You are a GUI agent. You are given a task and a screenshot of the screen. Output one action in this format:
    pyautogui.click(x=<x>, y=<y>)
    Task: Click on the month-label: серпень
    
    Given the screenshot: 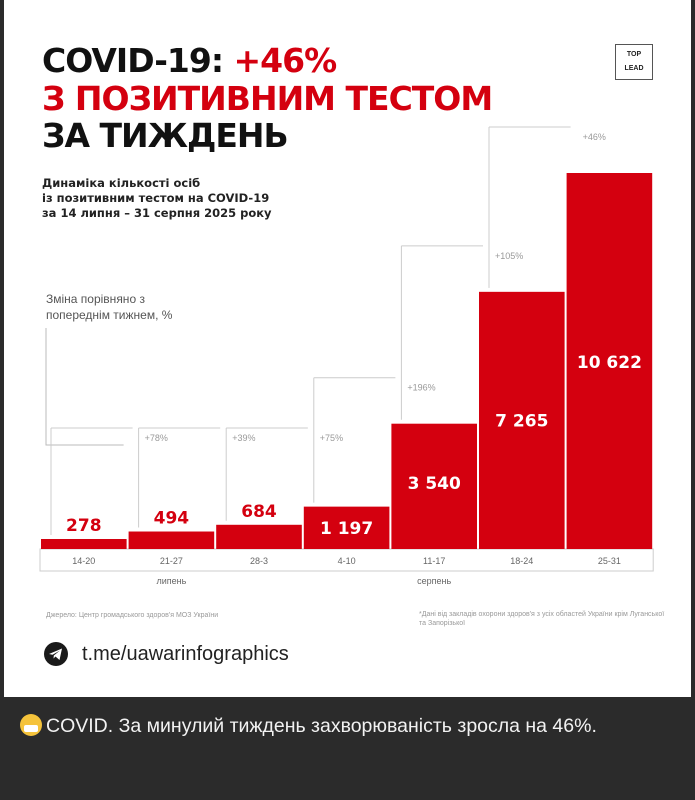 What is the action you would take?
    pyautogui.click(x=434, y=581)
    